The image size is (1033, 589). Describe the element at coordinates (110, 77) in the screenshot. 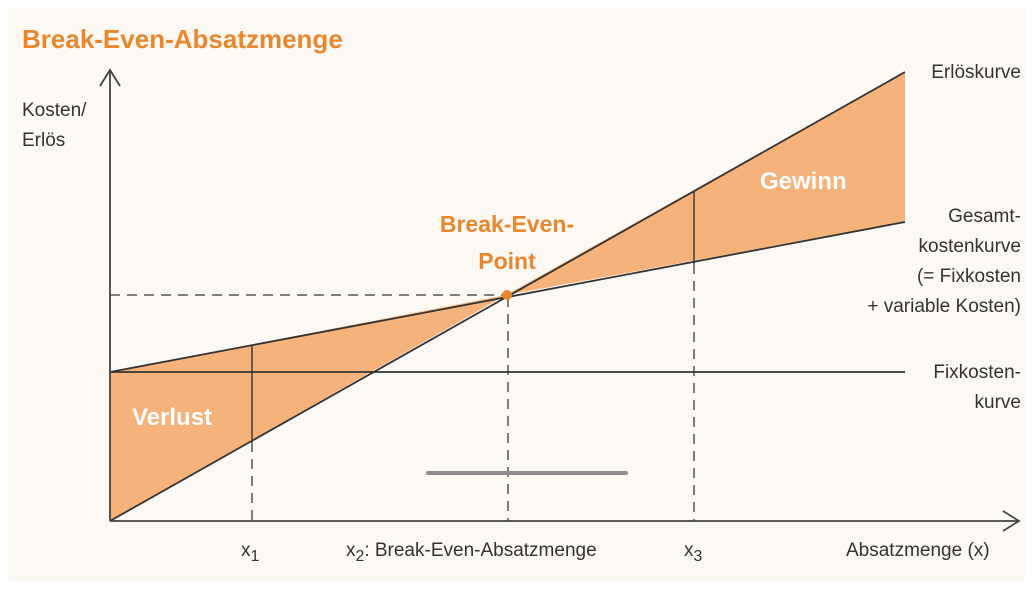

I see `y-axis-arrow` at that location.